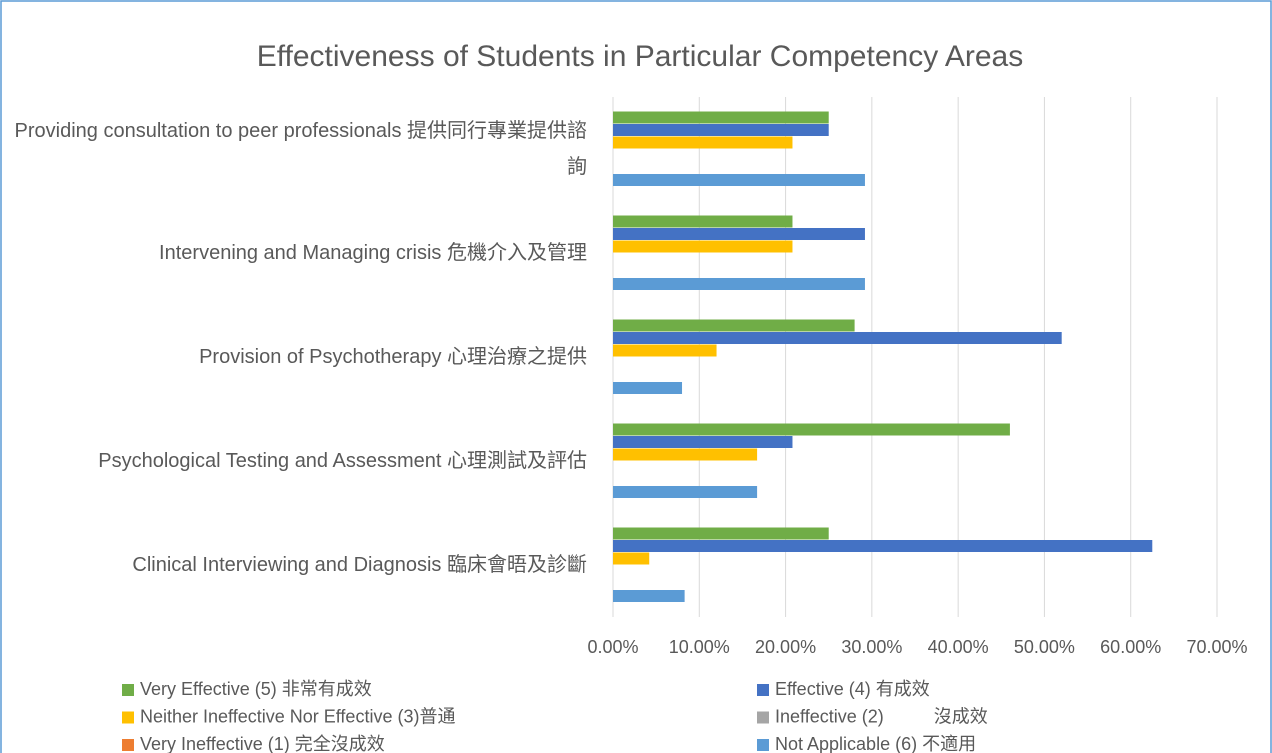 Image resolution: width=1272 pixels, height=753 pixels. I want to click on legend-label: Neither Ineffective Nor Effective (3)普通, so click(297, 716).